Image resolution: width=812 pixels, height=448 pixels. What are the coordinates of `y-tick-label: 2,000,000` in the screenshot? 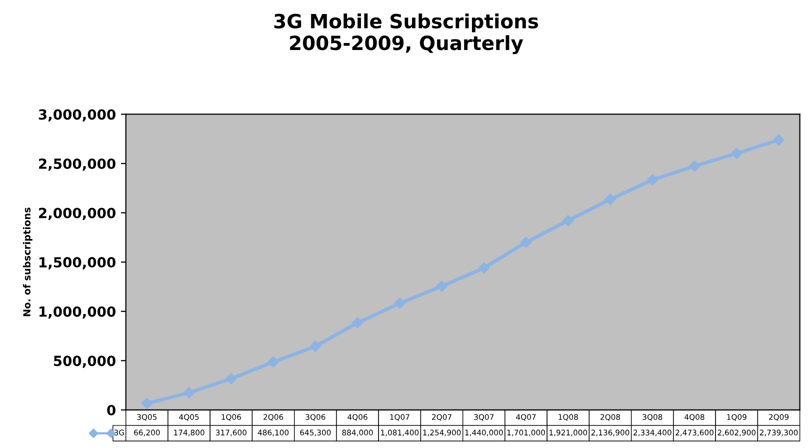 It's located at (77, 214).